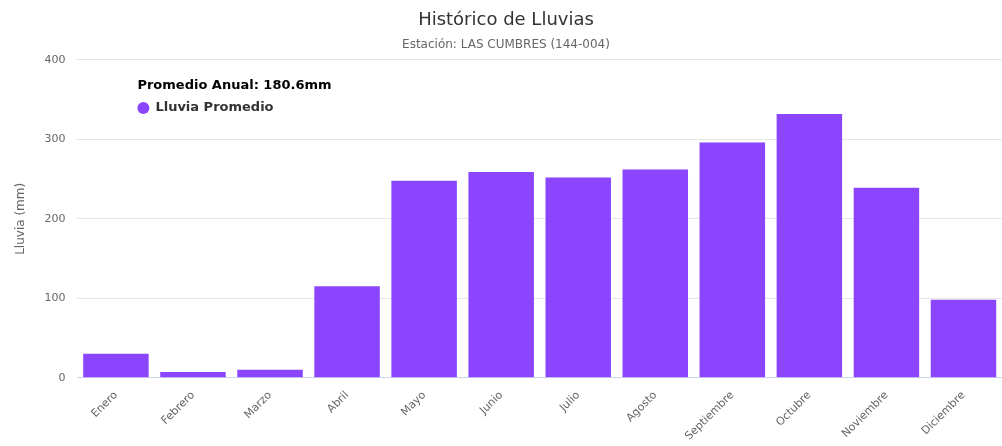 The height and width of the screenshot is (446, 1002). Describe the element at coordinates (214, 107) in the screenshot. I see `legend-label: Lluvia Promedio` at that location.